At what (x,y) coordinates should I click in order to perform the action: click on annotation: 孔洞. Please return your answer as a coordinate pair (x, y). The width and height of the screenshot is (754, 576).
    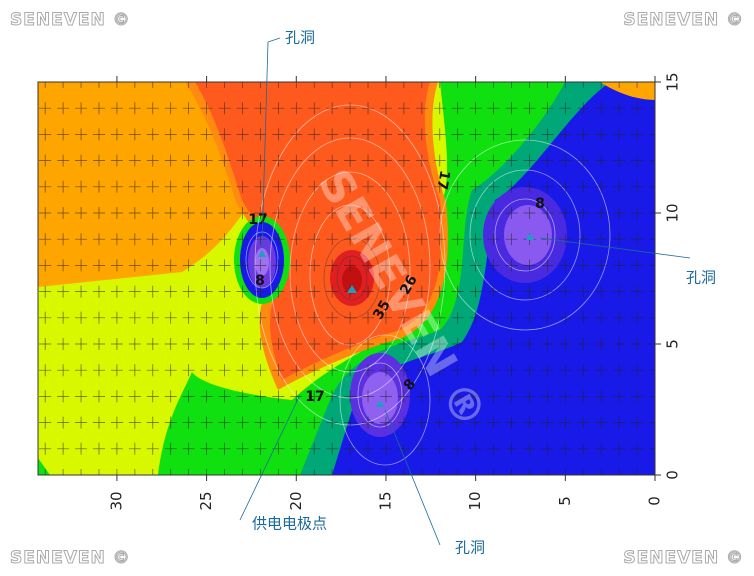
    Looking at the image, I should click on (300, 38).